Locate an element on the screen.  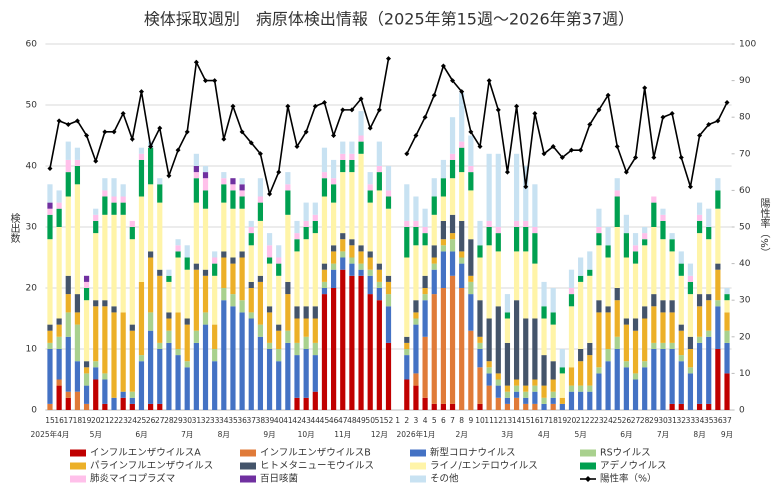
y-tick-label: 0 is located at coordinates (34, 411).